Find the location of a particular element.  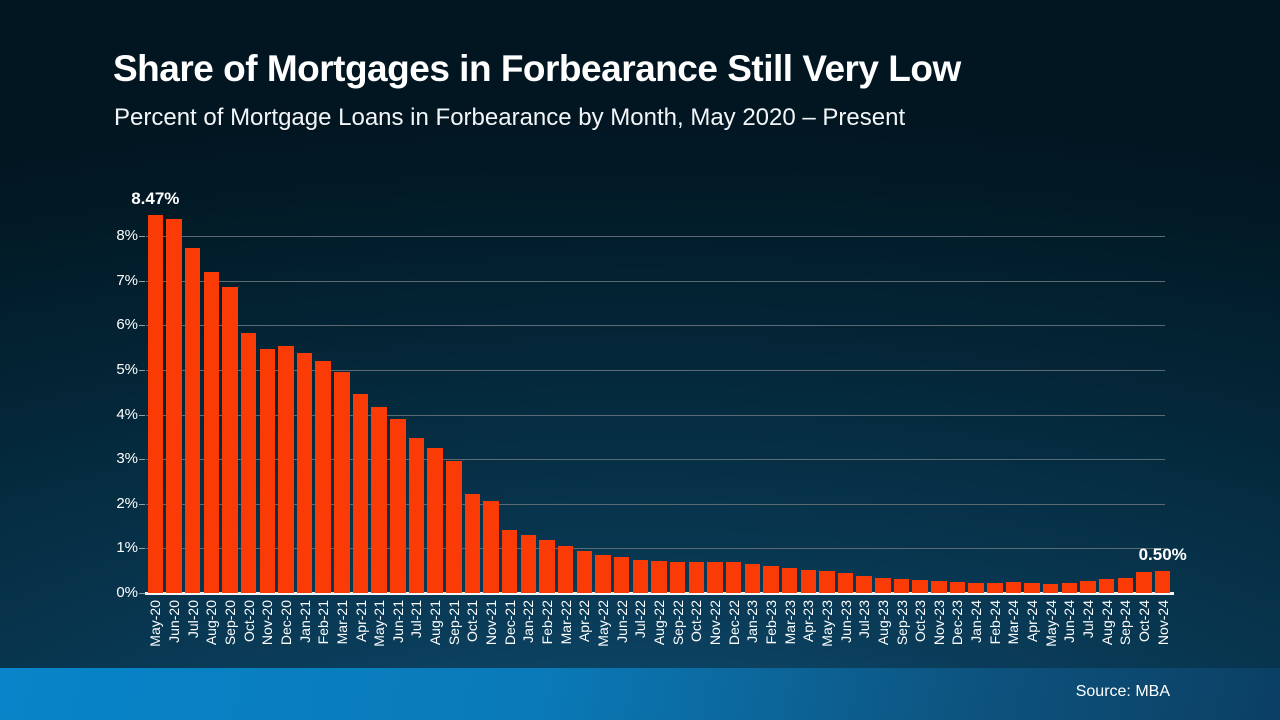

x-axis-label: Feb-23 is located at coordinates (770, 622).